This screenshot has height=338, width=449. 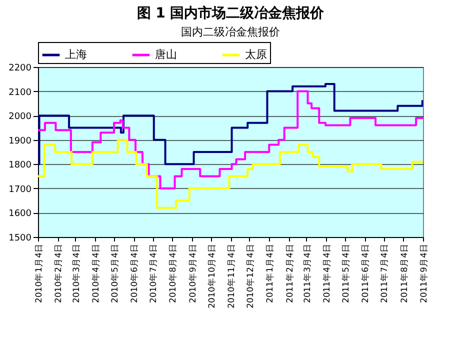 What do you see at coordinates (154, 273) in the screenshot?
I see `x-tick-label: 2010年7月4日` at bounding box center [154, 273].